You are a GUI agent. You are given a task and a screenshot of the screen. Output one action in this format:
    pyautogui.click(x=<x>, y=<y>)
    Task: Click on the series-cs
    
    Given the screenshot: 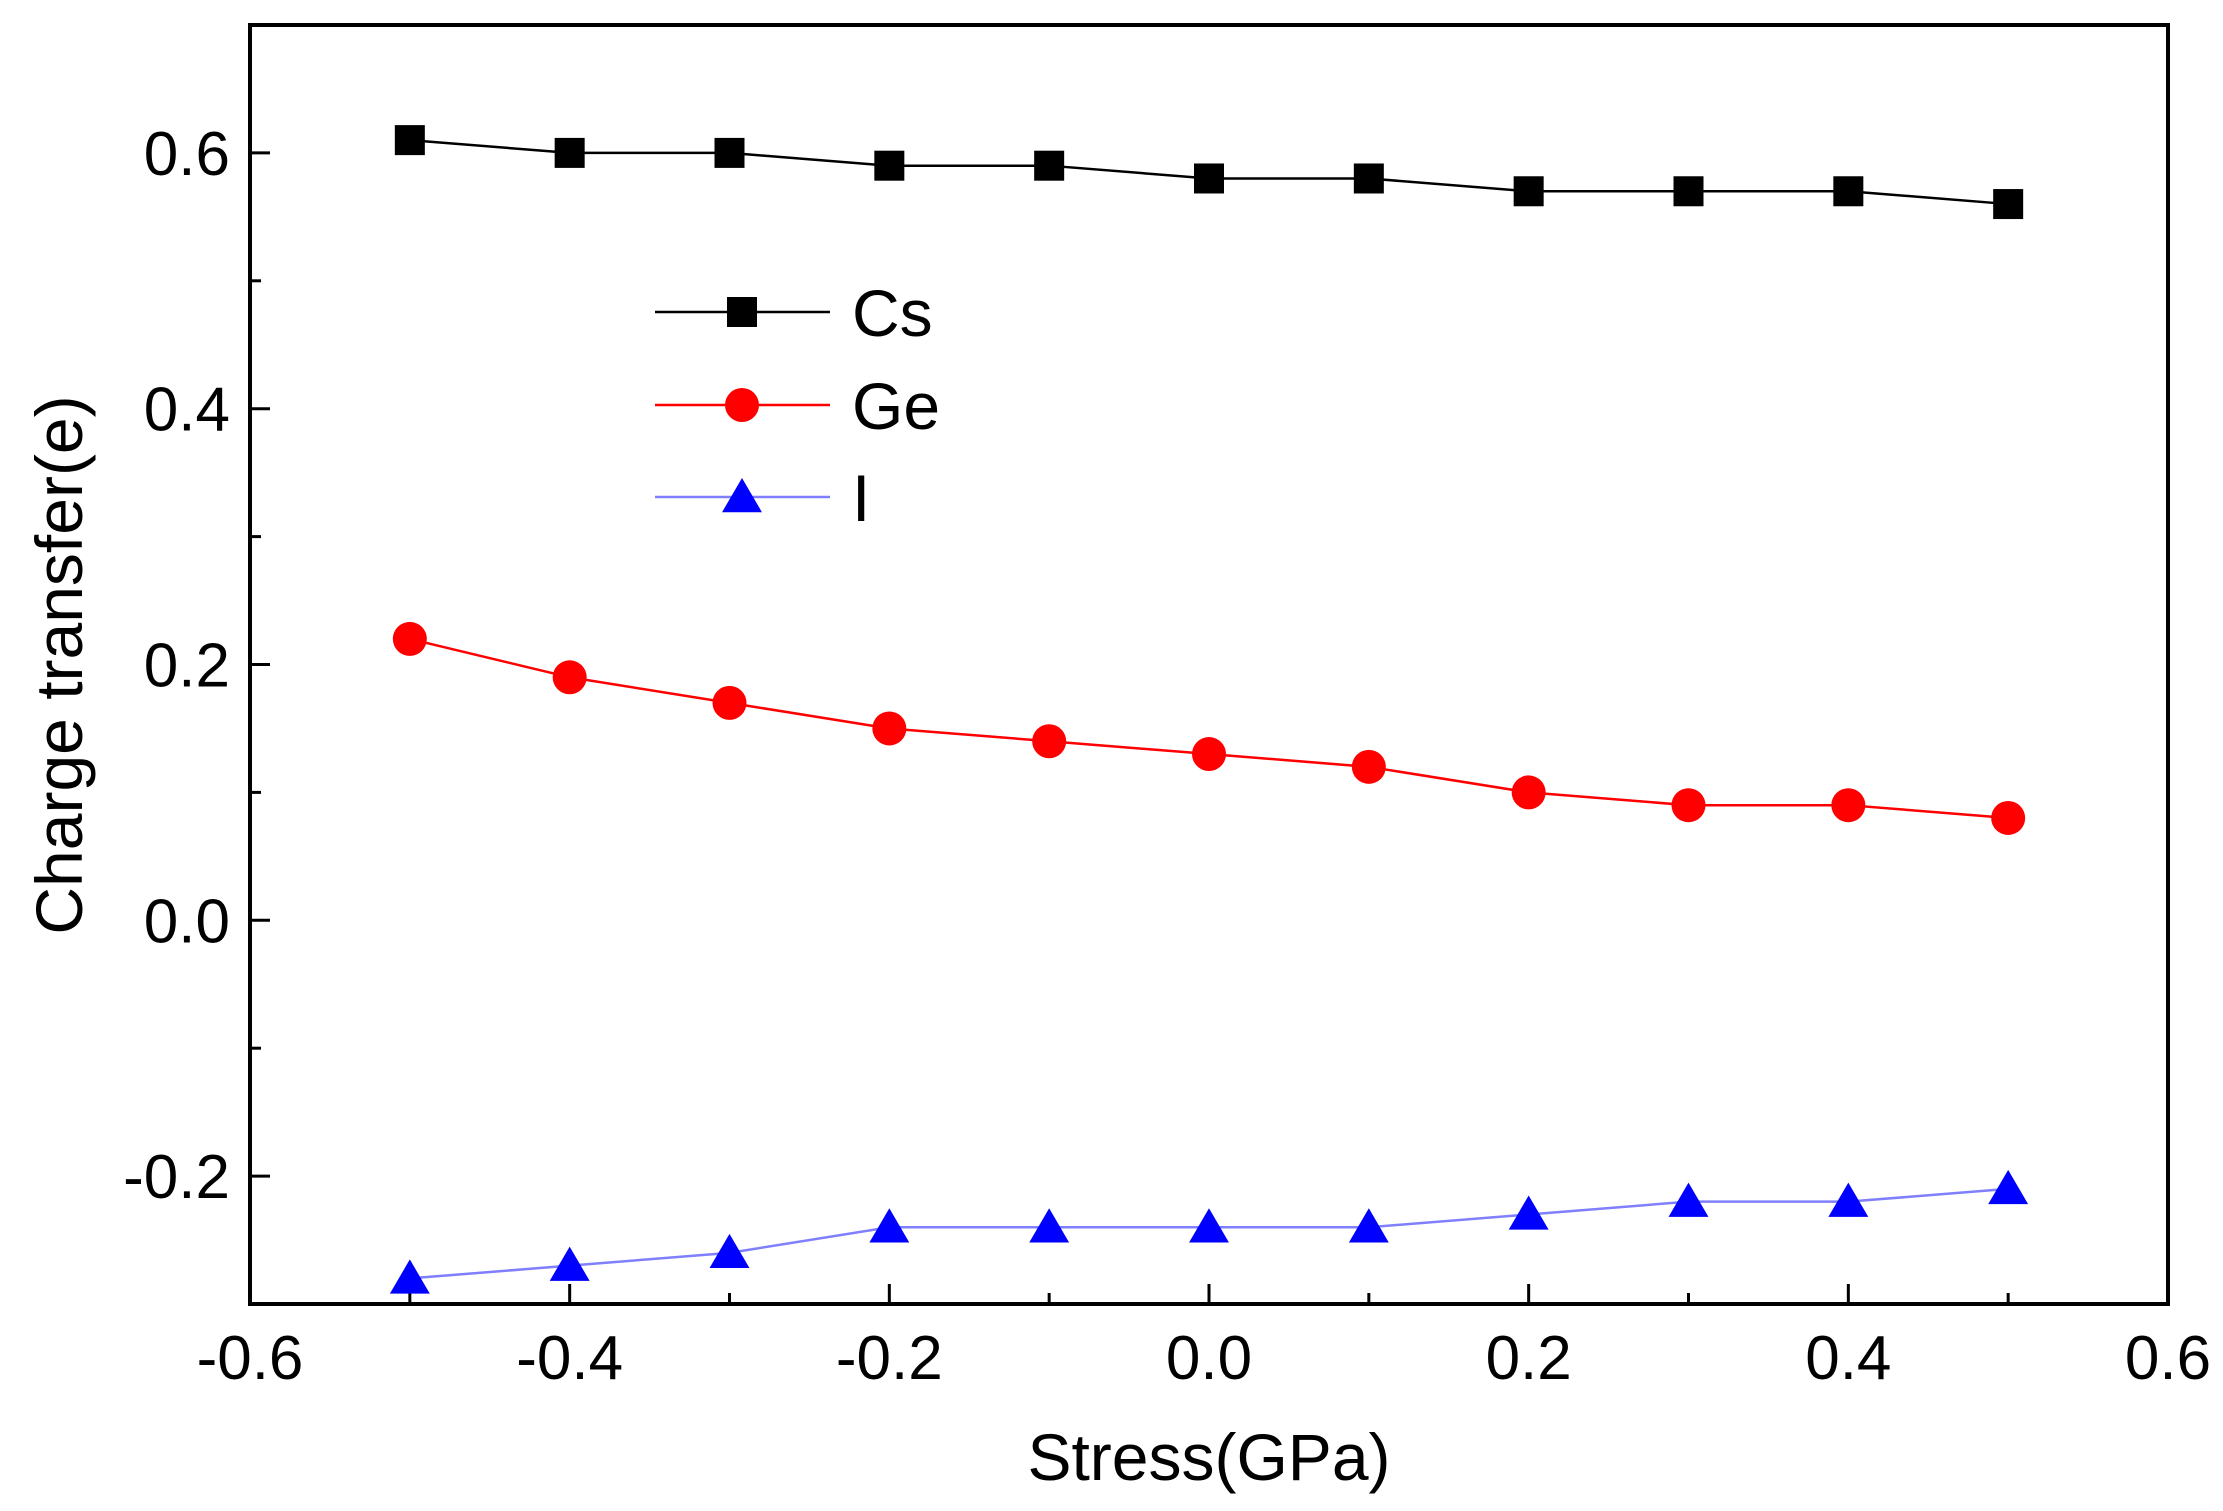 What is the action you would take?
    pyautogui.click(x=1209, y=172)
    